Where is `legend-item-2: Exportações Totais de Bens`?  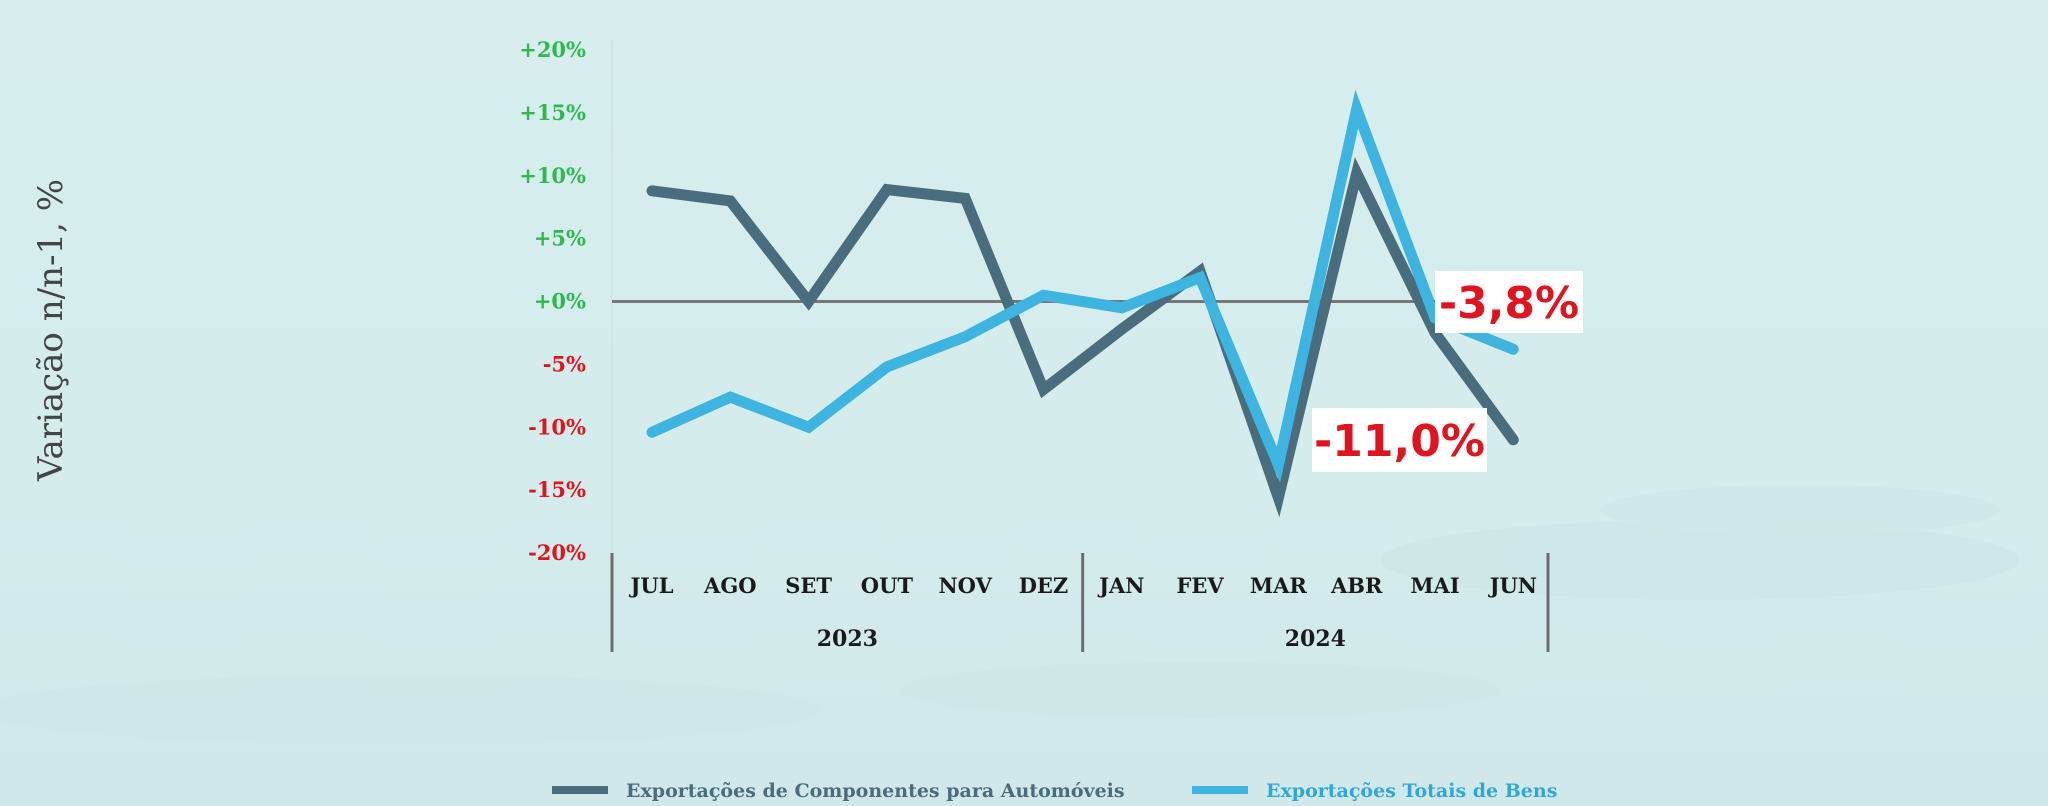 legend-item-2: Exportações Totais de Bens is located at coordinates (1374, 791).